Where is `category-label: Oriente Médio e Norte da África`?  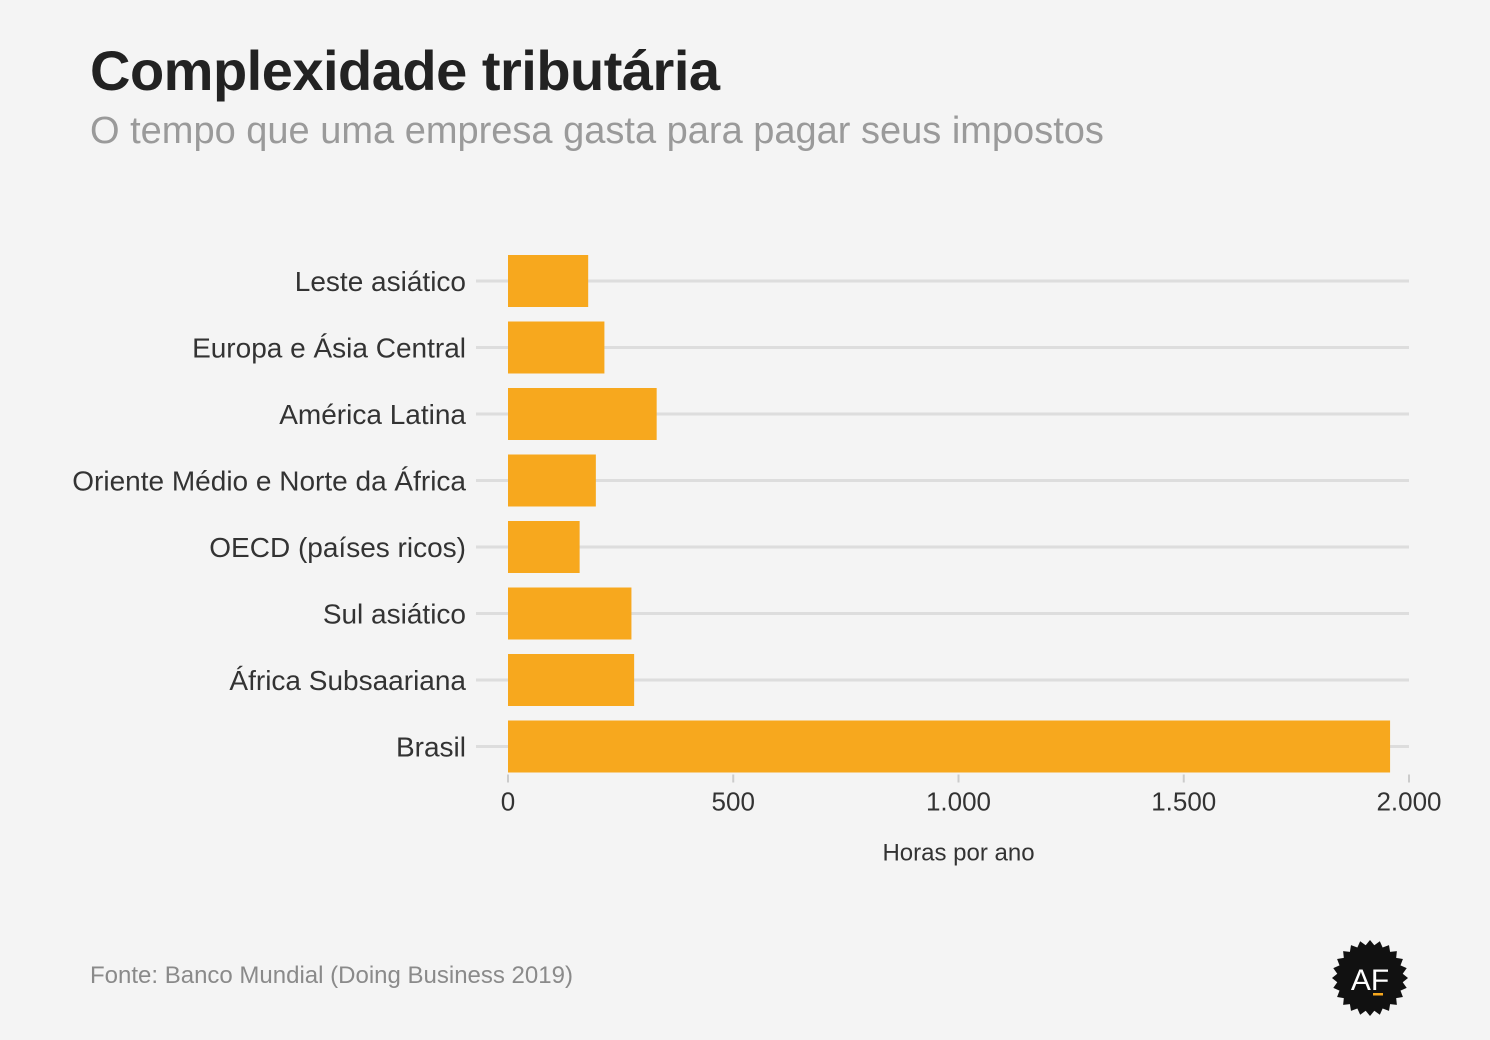 category-label: Oriente Médio e Norte da África is located at coordinates (269, 481).